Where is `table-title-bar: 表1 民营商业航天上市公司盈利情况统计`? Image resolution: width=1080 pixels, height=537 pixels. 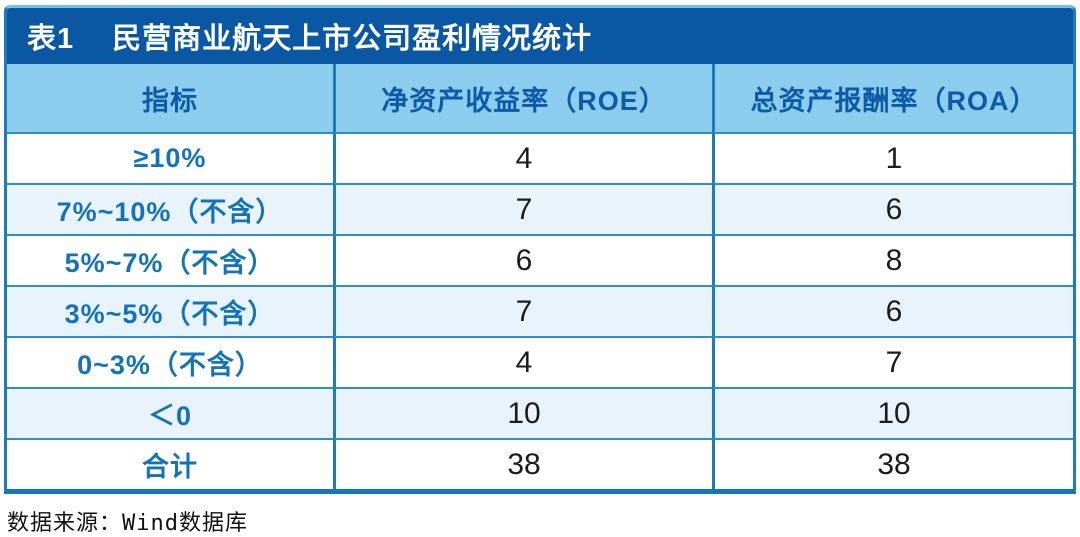 table-title-bar: 表1 民营商业航天上市公司盈利情况统计 is located at coordinates (540, 36).